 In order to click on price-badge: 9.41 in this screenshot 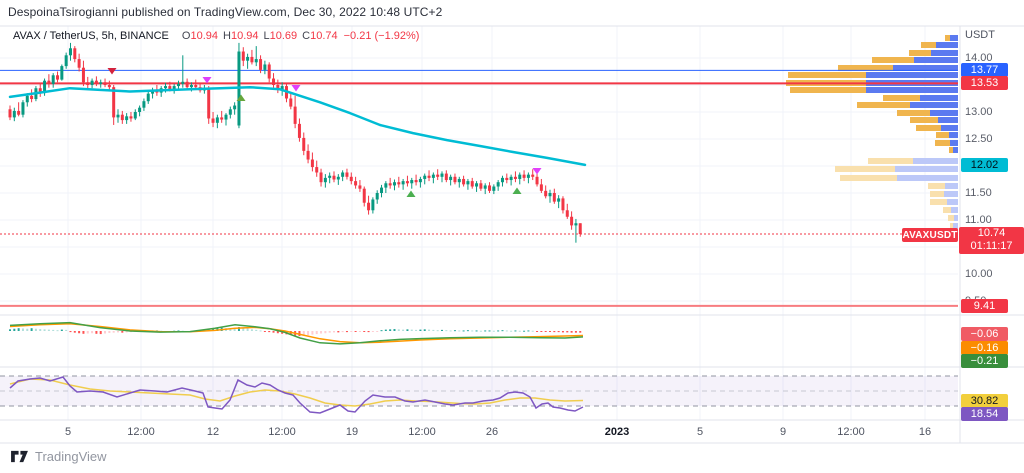, I will do `click(984, 306)`.